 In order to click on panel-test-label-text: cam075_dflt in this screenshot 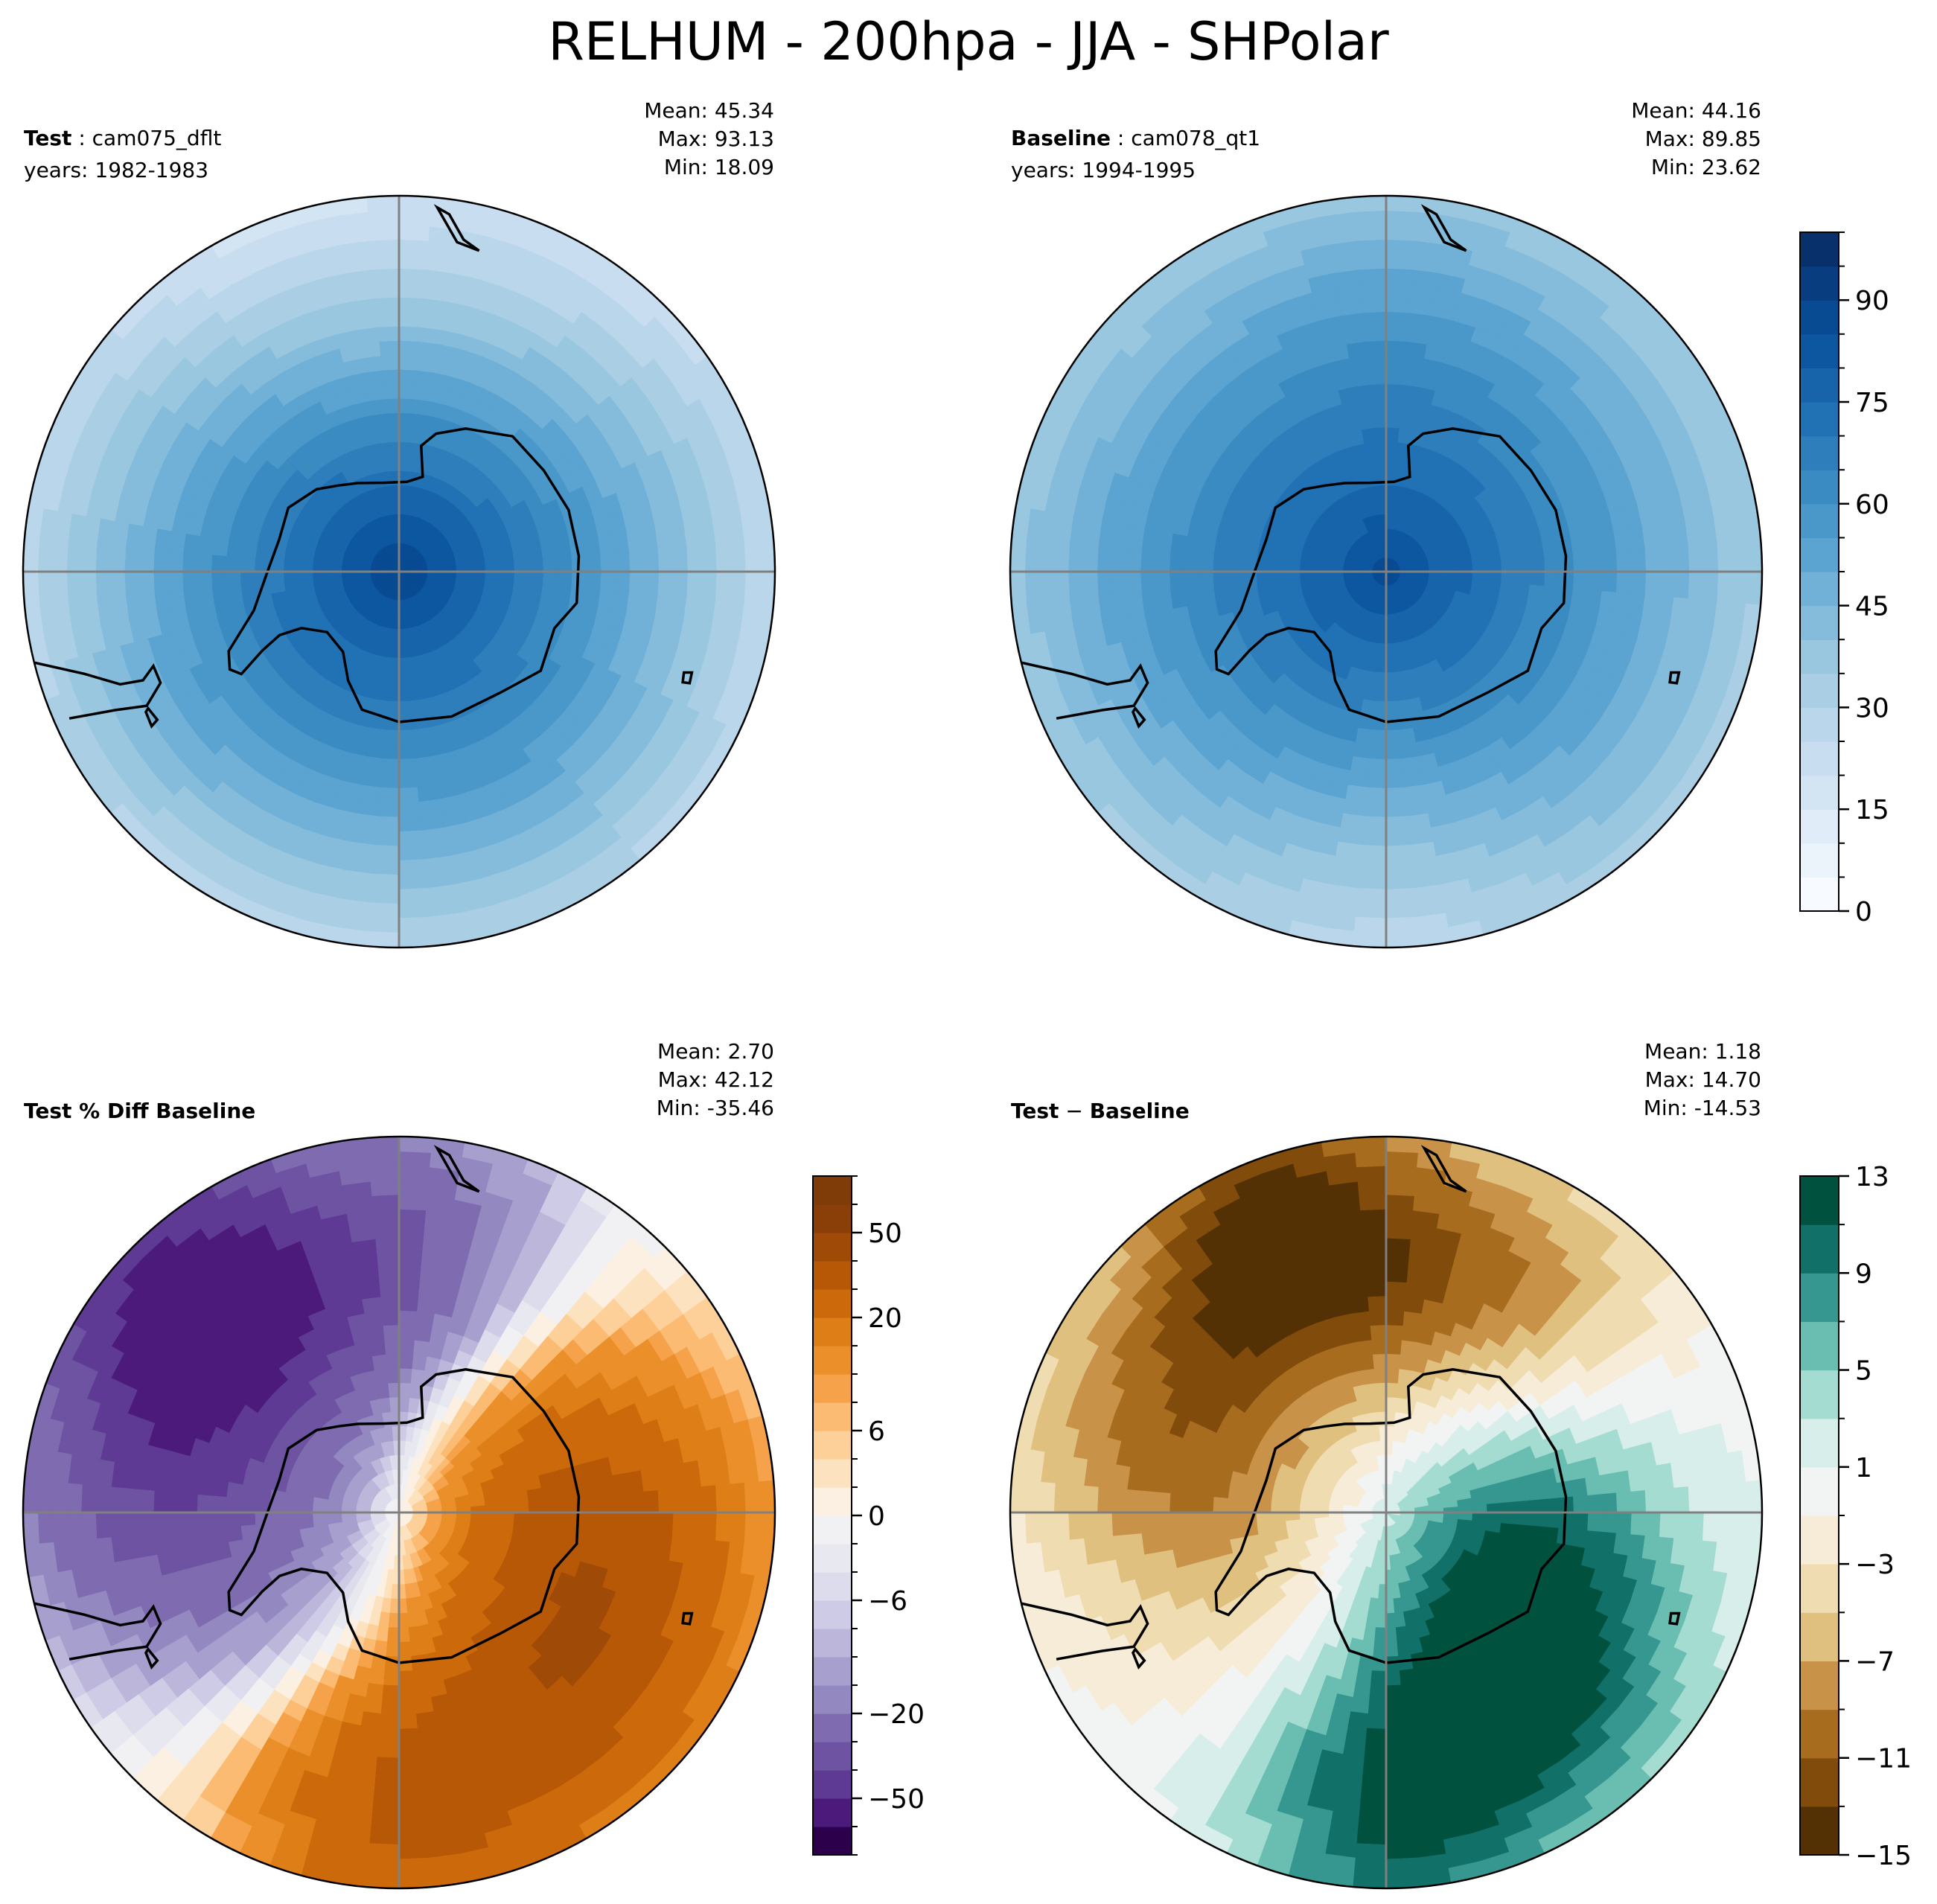, I will do `click(157, 138)`.